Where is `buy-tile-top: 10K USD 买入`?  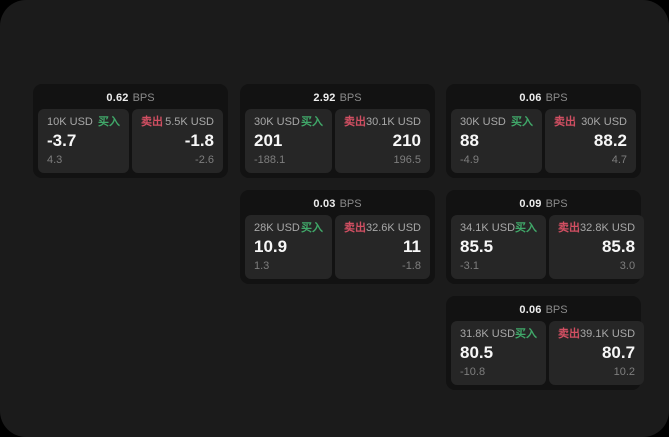 buy-tile-top: 10K USD 买入 is located at coordinates (83, 122).